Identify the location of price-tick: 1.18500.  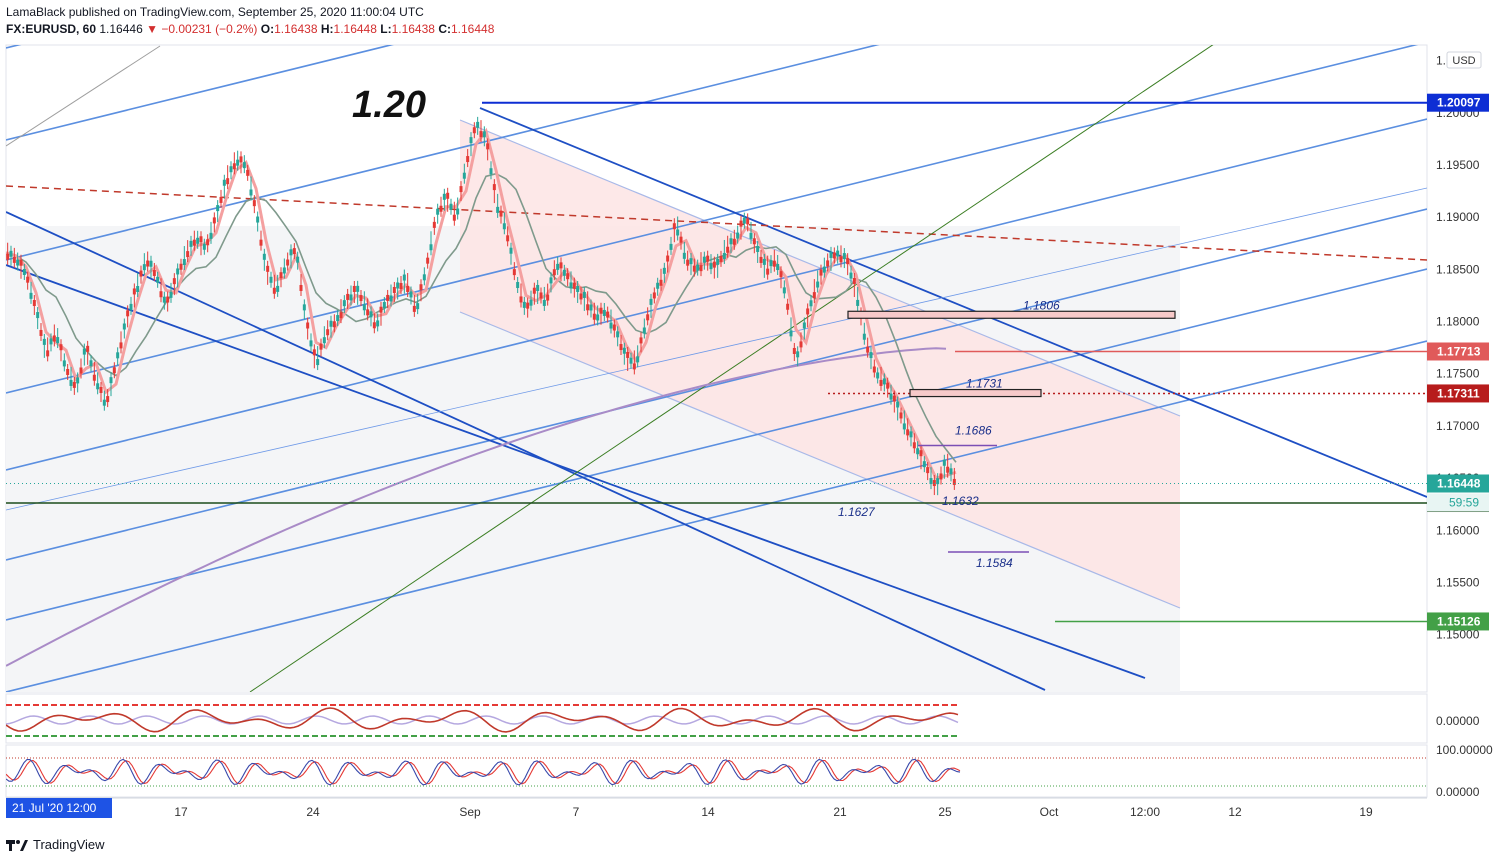
(1458, 269).